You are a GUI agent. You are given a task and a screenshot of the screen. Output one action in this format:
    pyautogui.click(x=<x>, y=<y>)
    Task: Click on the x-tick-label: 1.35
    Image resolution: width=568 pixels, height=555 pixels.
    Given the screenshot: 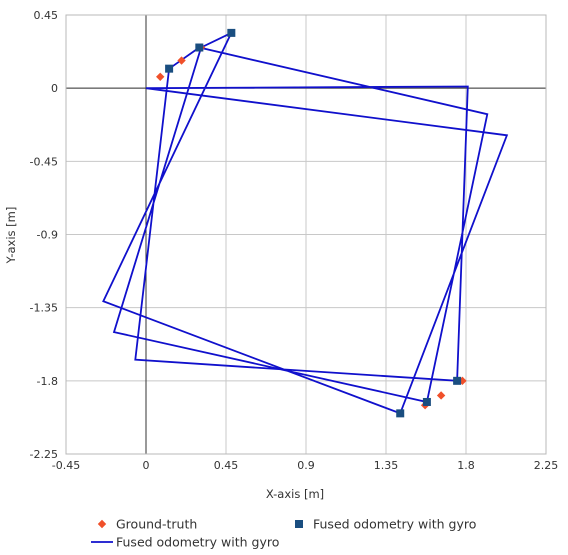 What is the action you would take?
    pyautogui.click(x=386, y=465)
    